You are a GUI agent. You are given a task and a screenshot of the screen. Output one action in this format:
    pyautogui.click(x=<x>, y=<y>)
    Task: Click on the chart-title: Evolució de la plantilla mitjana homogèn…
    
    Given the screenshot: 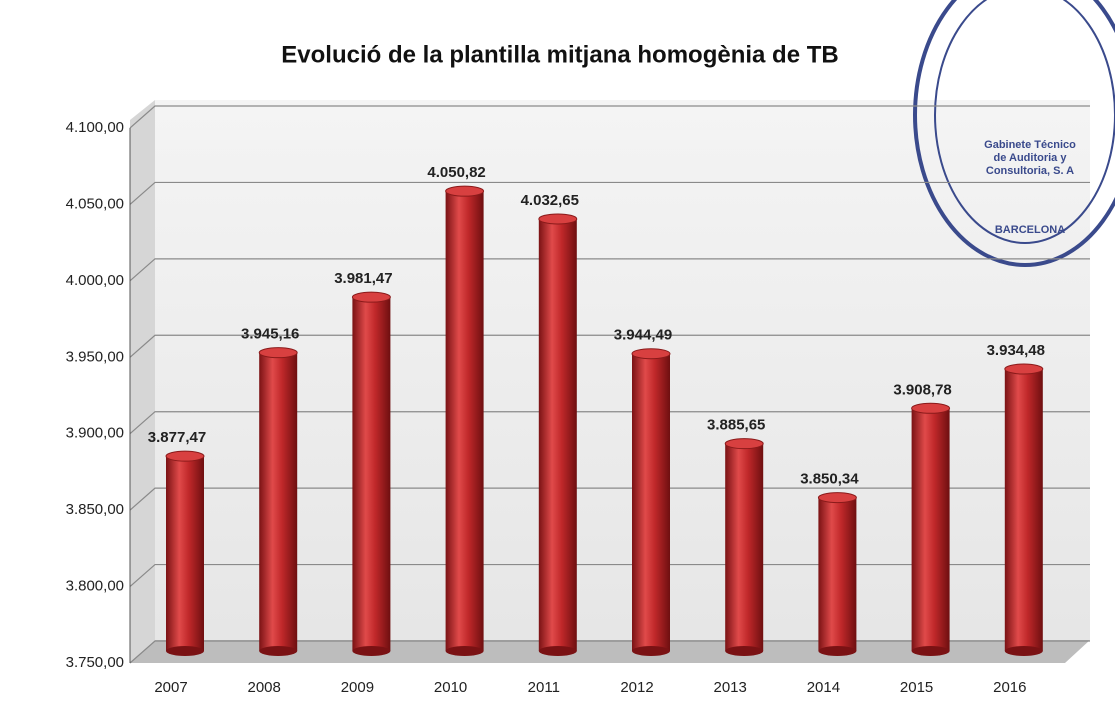 What is the action you would take?
    pyautogui.click(x=559, y=54)
    